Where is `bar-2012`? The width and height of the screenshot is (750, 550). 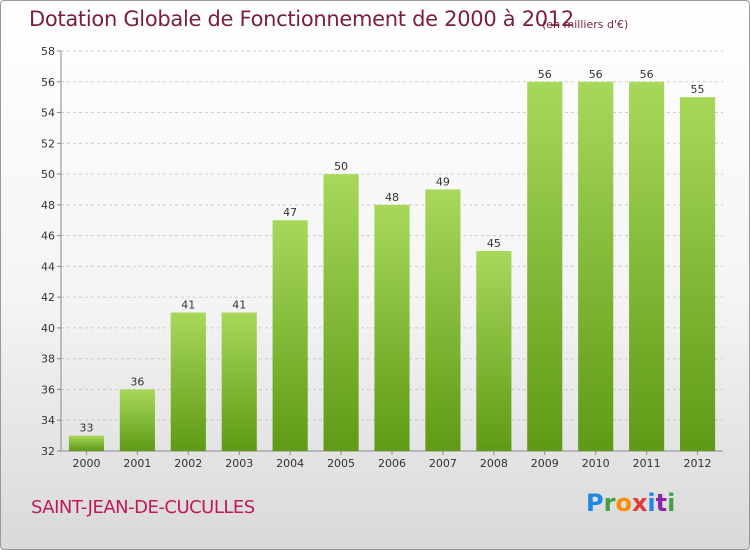 bar-2012 is located at coordinates (697, 274).